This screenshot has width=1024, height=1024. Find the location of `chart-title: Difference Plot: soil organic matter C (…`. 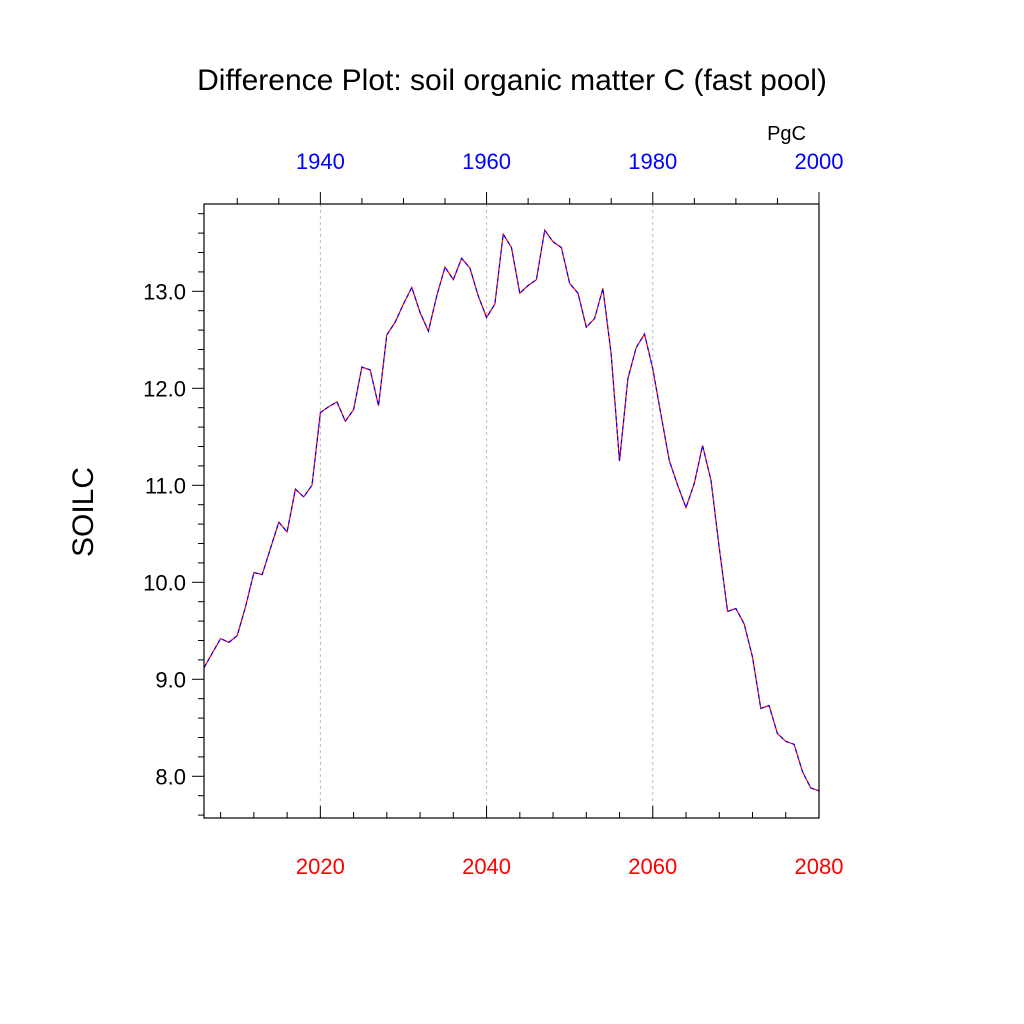

chart-title: Difference Plot: soil organic matter C (… is located at coordinates (512, 80).